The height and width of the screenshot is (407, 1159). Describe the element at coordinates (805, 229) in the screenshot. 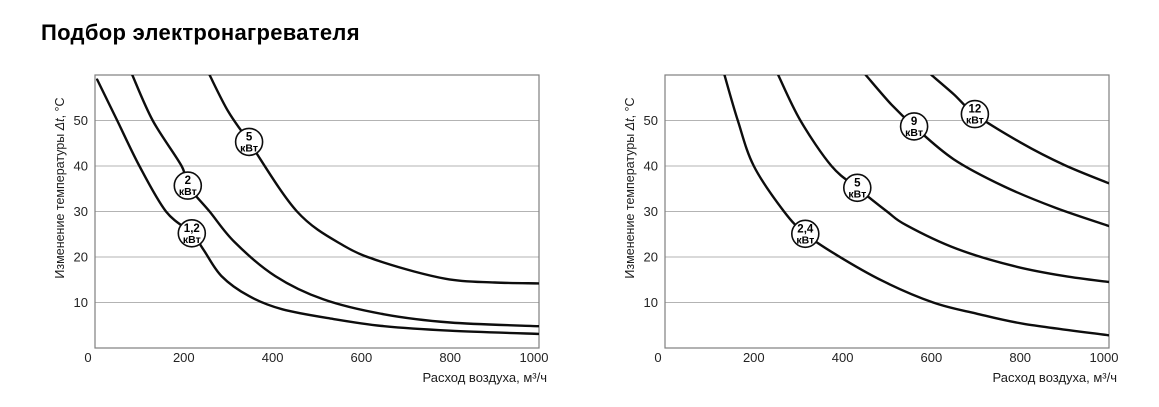

I see `curve-label-value: 2,4` at that location.